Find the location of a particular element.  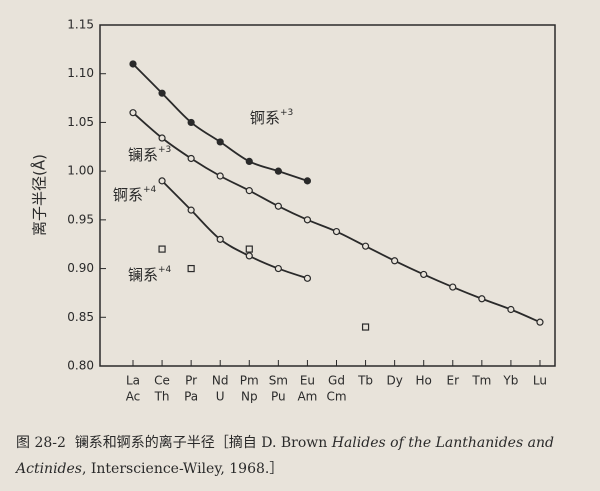

y-tick-label: 1.10 is located at coordinates (80, 73).